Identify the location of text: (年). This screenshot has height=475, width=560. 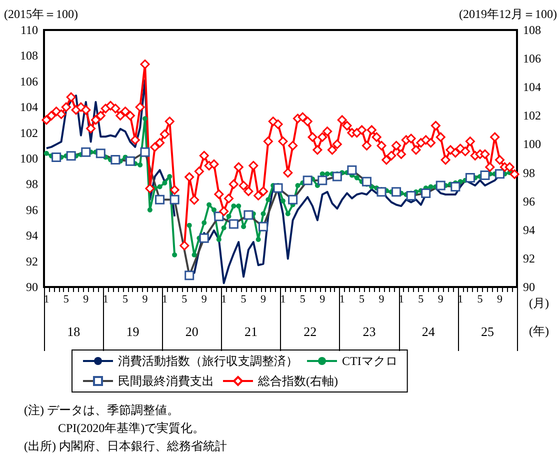
(539, 331).